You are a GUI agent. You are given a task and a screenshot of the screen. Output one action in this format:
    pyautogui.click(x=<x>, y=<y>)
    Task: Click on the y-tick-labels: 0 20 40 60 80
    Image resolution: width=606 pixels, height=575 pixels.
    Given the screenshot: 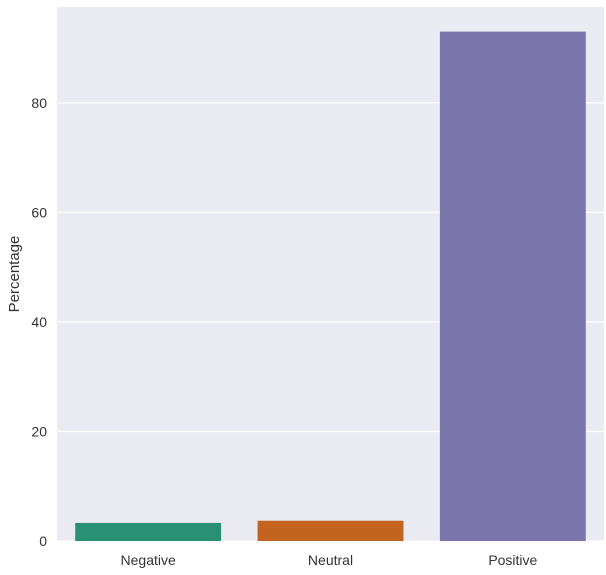 What is the action you would take?
    pyautogui.click(x=39, y=322)
    